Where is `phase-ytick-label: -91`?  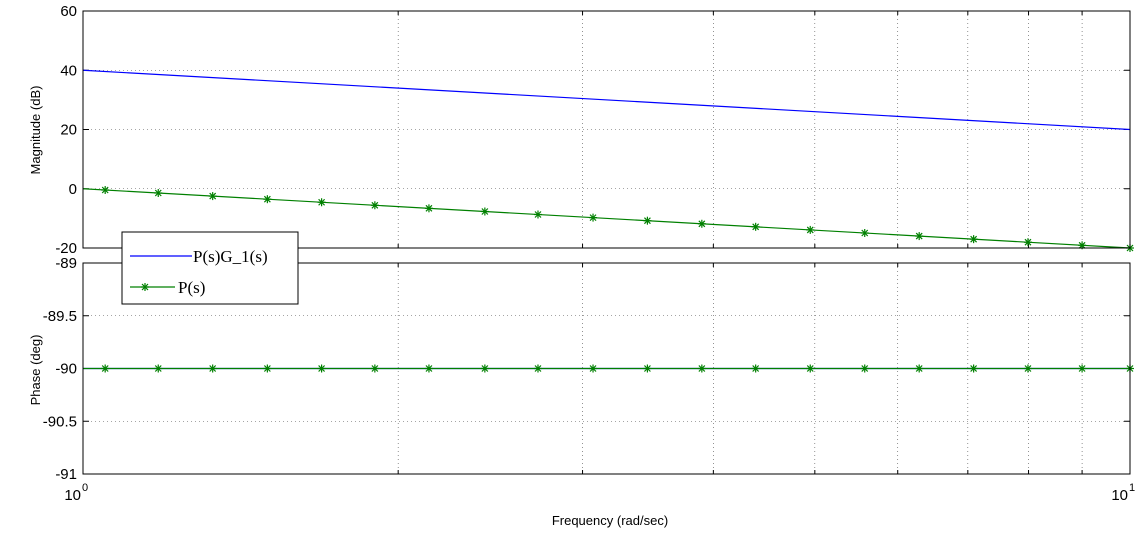 phase-ytick-label: -91 is located at coordinates (66, 474).